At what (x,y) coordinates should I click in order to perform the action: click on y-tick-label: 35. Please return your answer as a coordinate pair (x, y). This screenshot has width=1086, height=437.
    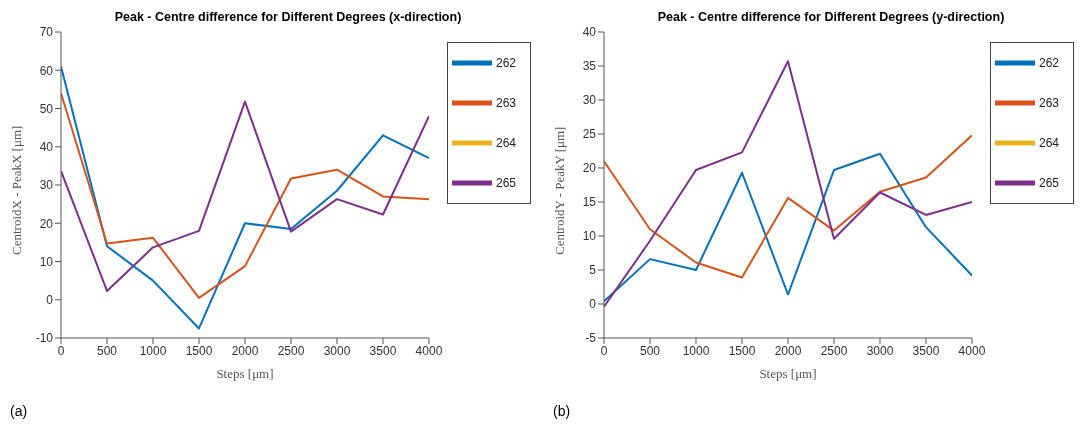
    Looking at the image, I should click on (589, 66).